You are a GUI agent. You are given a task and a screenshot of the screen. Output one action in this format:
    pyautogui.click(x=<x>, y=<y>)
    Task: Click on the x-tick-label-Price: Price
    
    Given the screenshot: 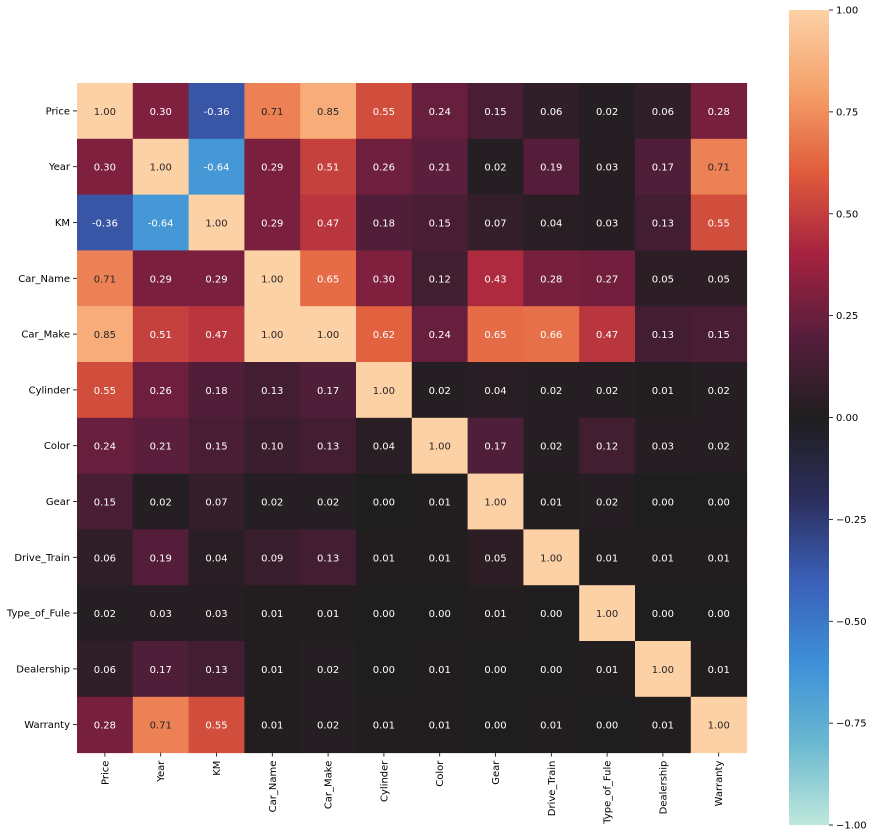 What is the action you would take?
    pyautogui.click(x=105, y=773)
    